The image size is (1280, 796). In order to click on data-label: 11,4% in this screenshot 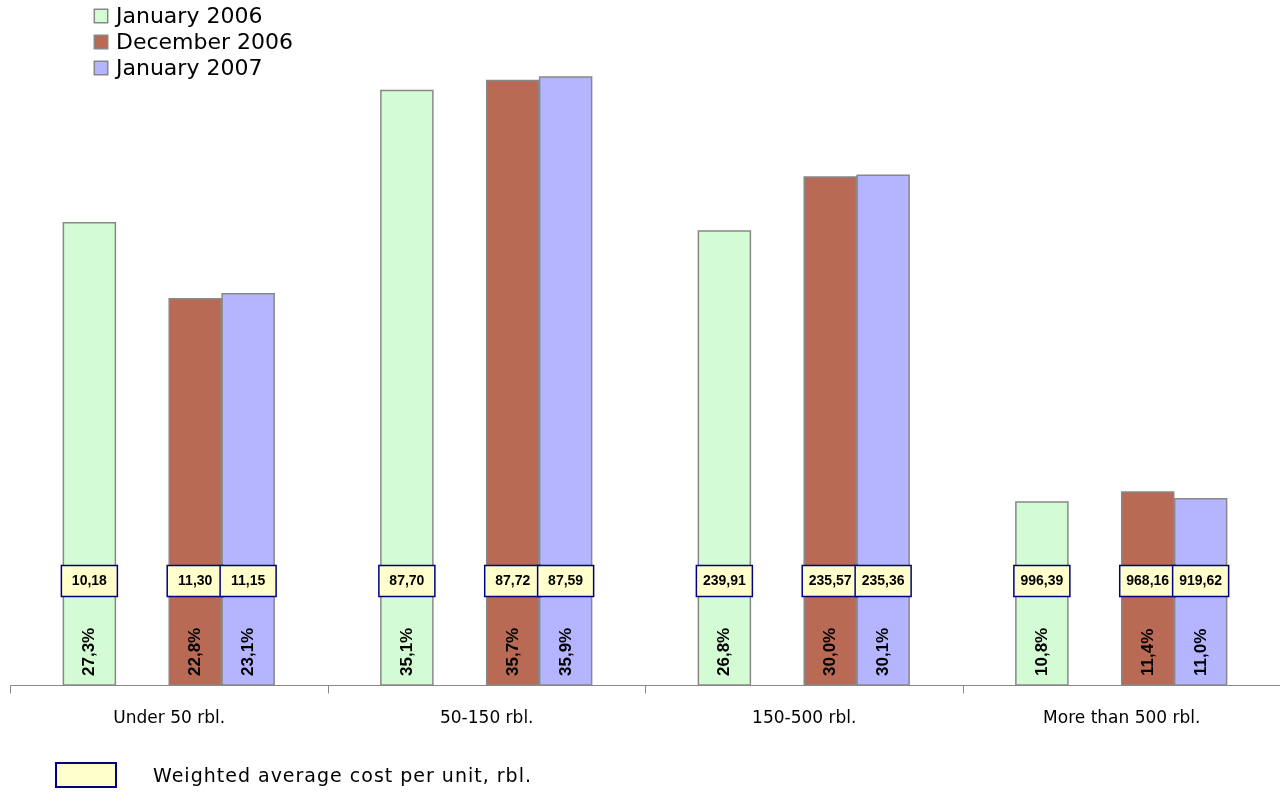, I will do `click(1147, 652)`.